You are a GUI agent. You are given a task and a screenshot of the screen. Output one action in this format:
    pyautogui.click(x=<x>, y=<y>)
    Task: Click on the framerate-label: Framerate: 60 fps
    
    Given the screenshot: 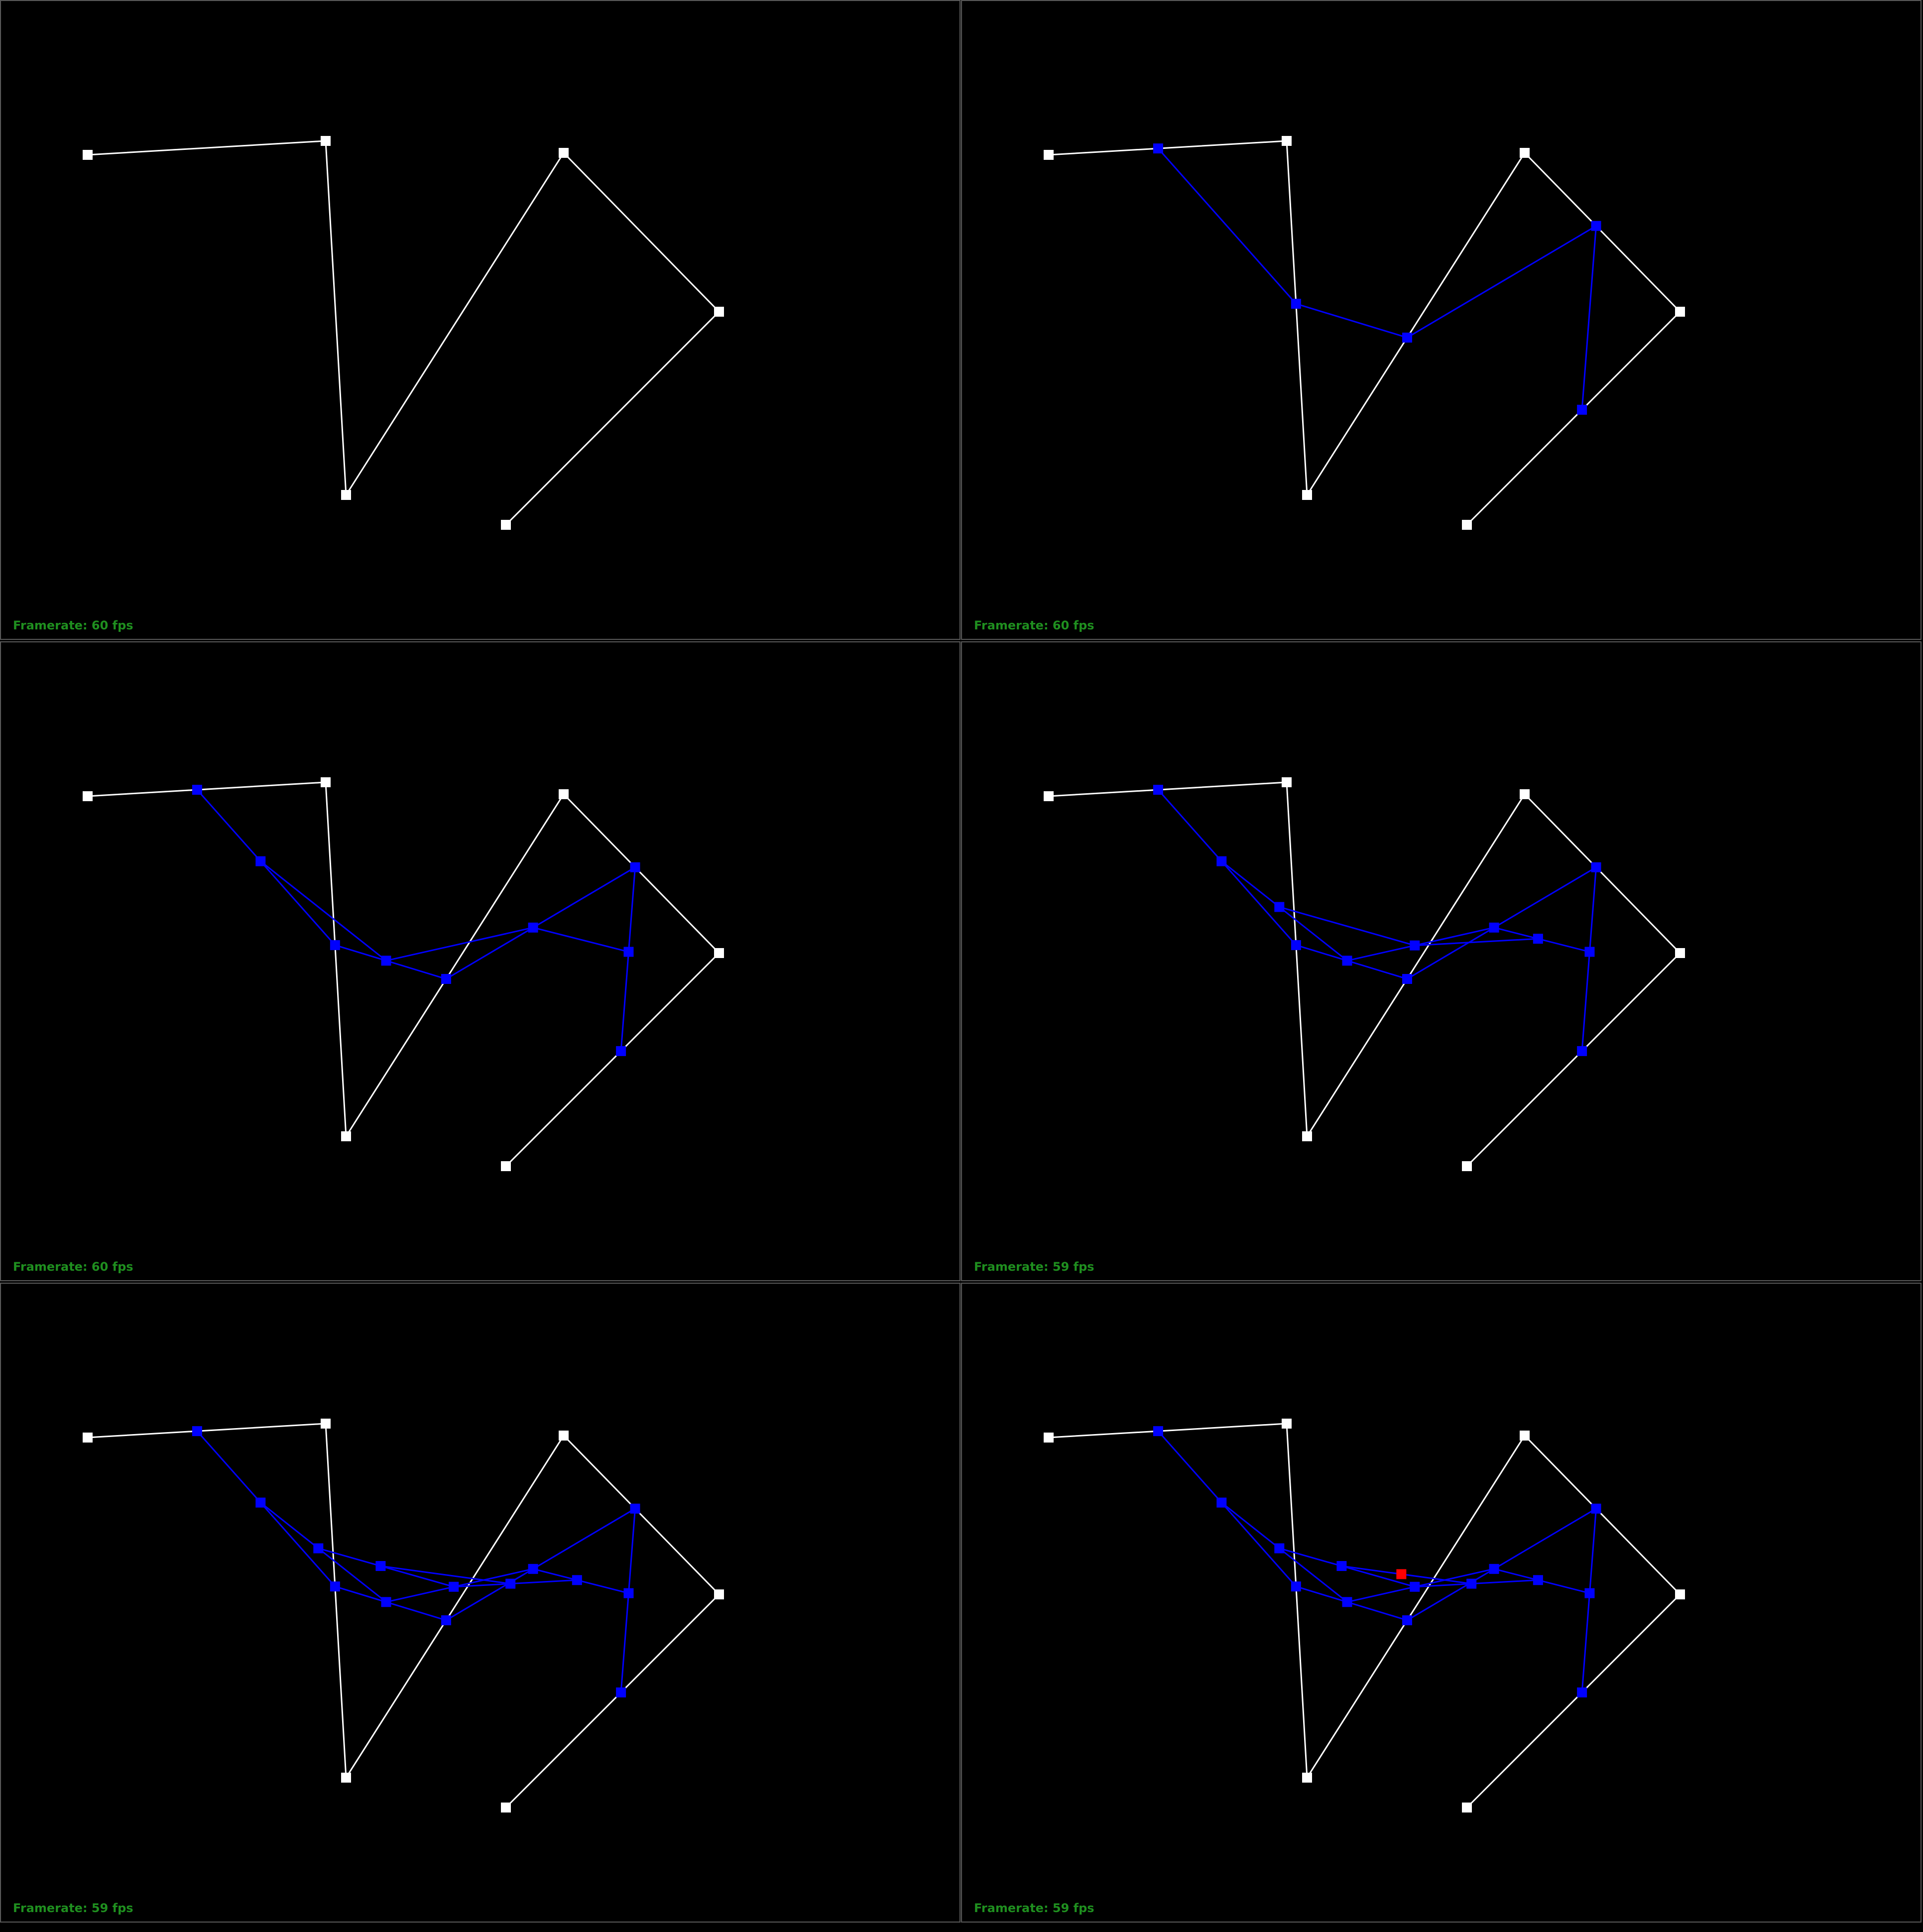 What is the action you would take?
    pyautogui.click(x=73, y=1267)
    